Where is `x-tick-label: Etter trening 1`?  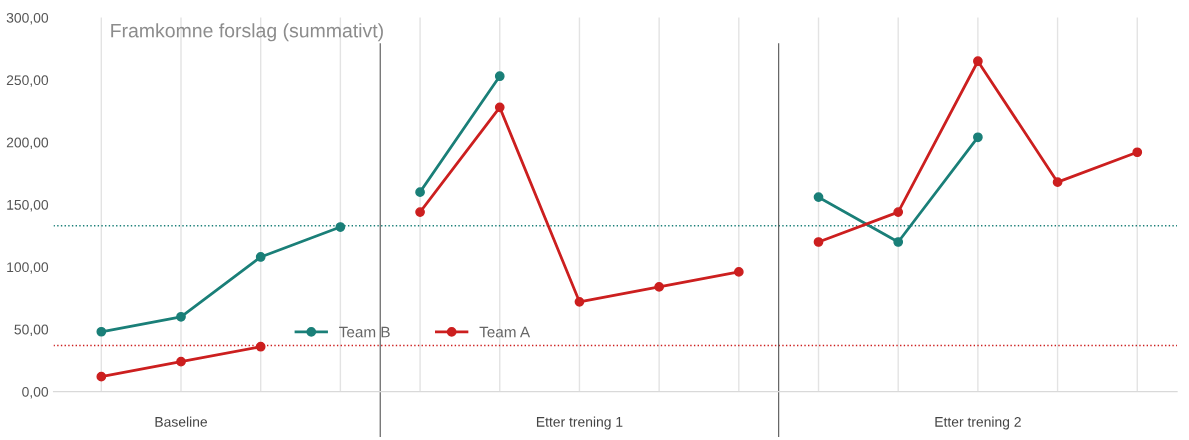 x-tick-label: Etter trening 1 is located at coordinates (579, 423).